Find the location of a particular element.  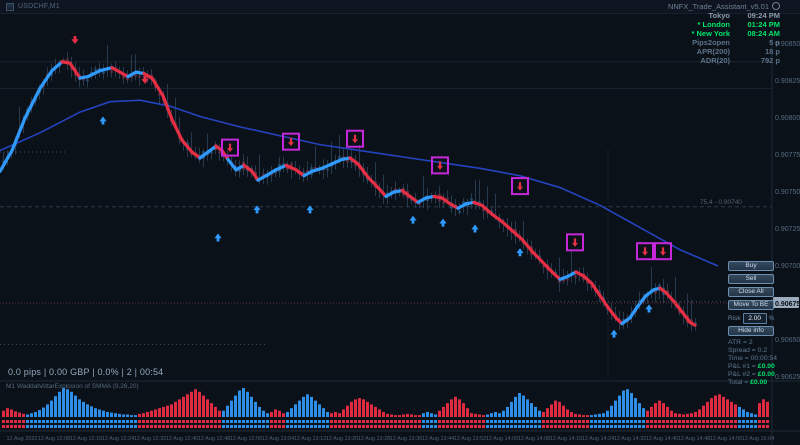

svg-text: 0.90750 is located at coordinates (787, 192).